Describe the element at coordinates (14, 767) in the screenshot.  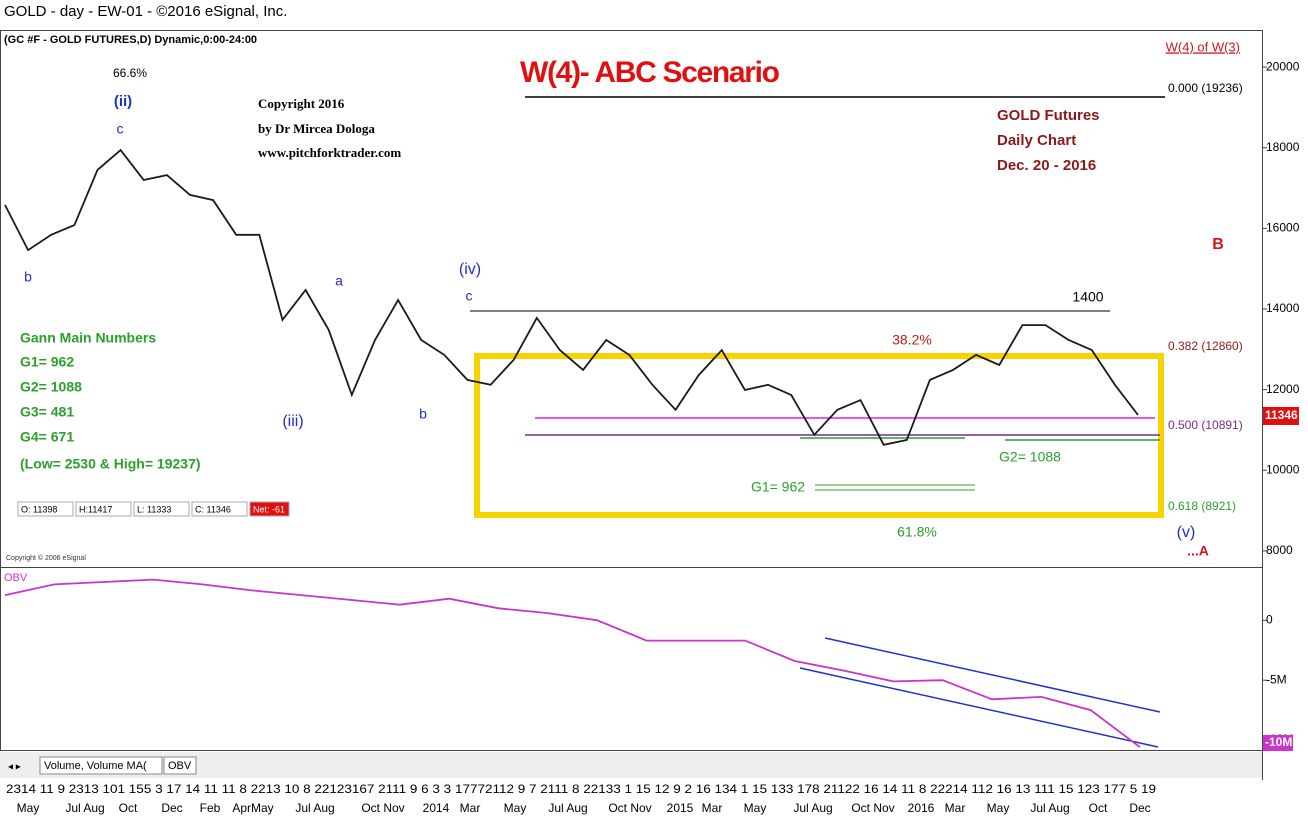
I see `scroll-arrows: ◂ ▸` at that location.